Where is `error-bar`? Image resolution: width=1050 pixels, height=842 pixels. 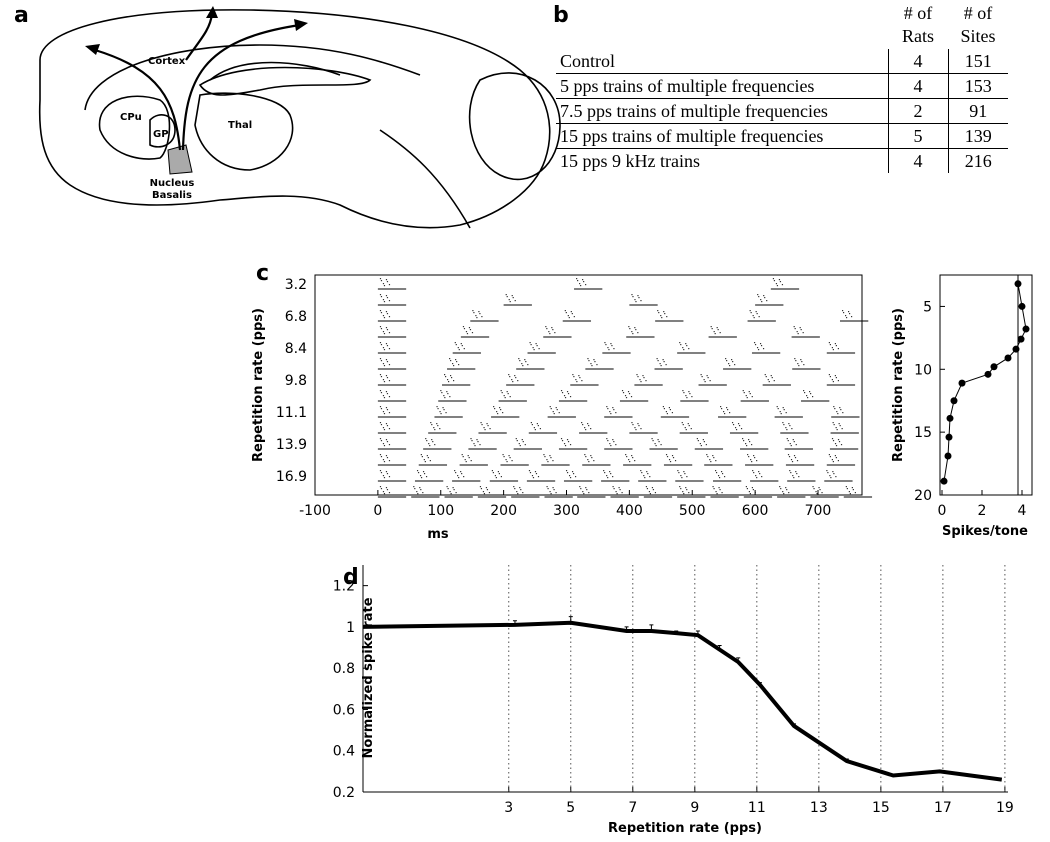 error-bar is located at coordinates (846, 760).